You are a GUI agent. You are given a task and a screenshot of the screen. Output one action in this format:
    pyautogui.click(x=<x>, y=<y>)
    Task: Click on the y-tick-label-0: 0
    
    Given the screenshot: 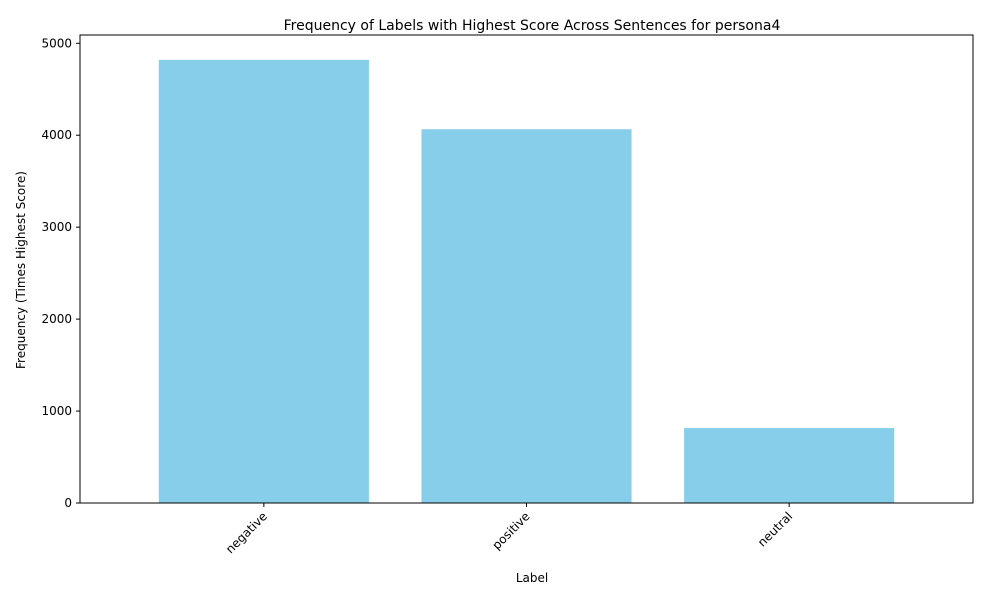 What is the action you would take?
    pyautogui.click(x=68, y=503)
    